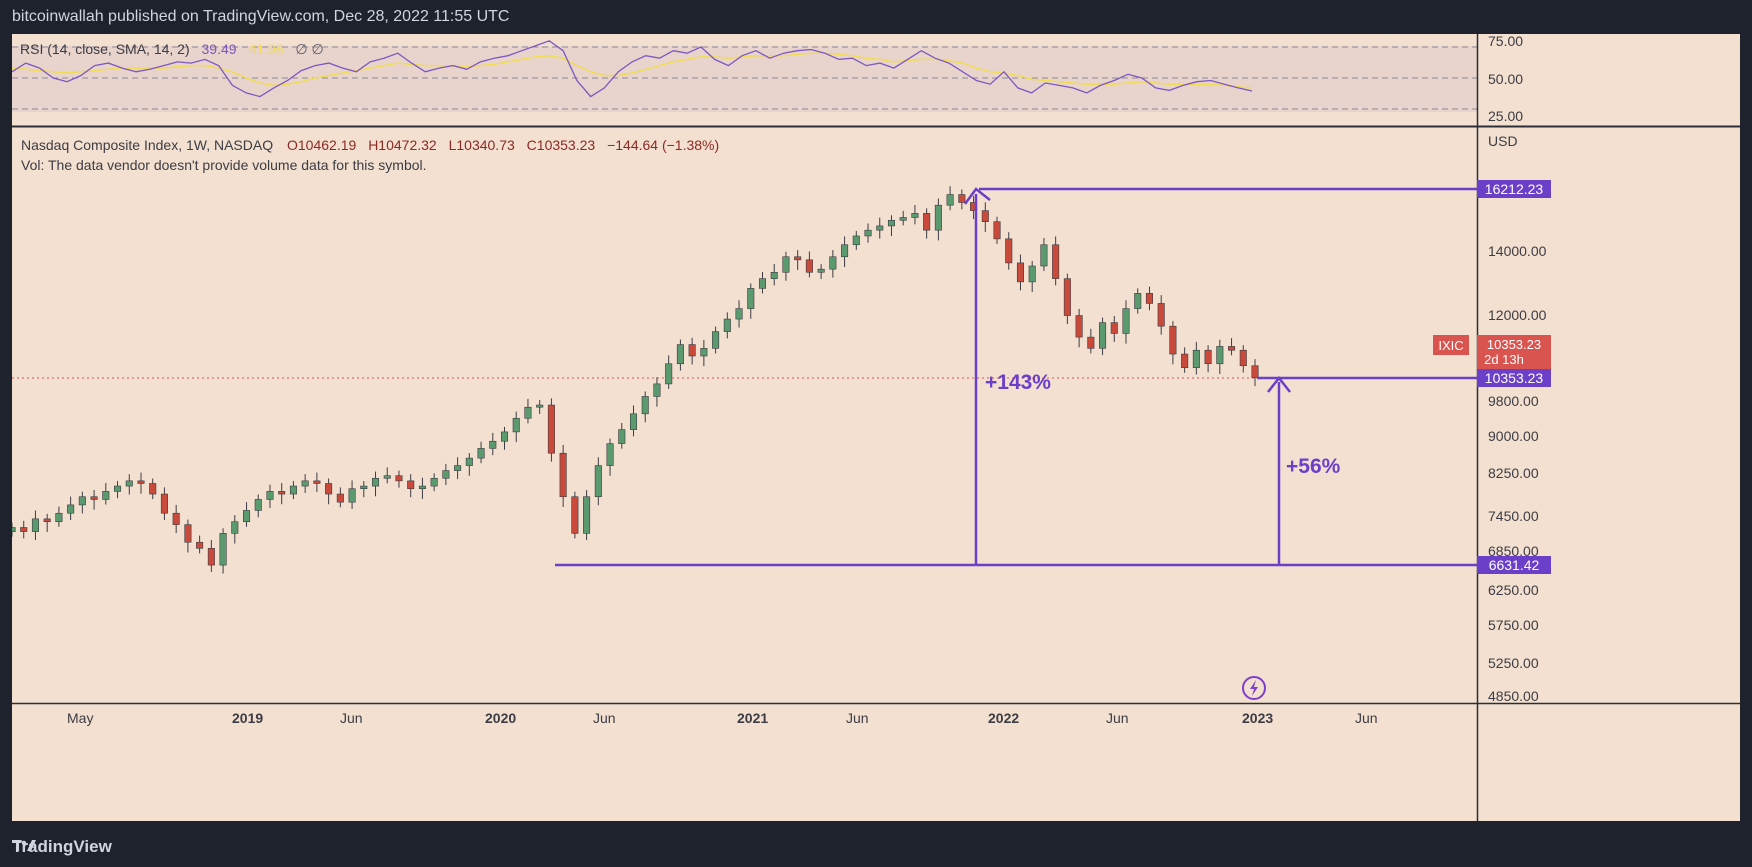 The width and height of the screenshot is (1752, 867). What do you see at coordinates (1003, 718) in the screenshot?
I see `time-label-2022: 2022` at bounding box center [1003, 718].